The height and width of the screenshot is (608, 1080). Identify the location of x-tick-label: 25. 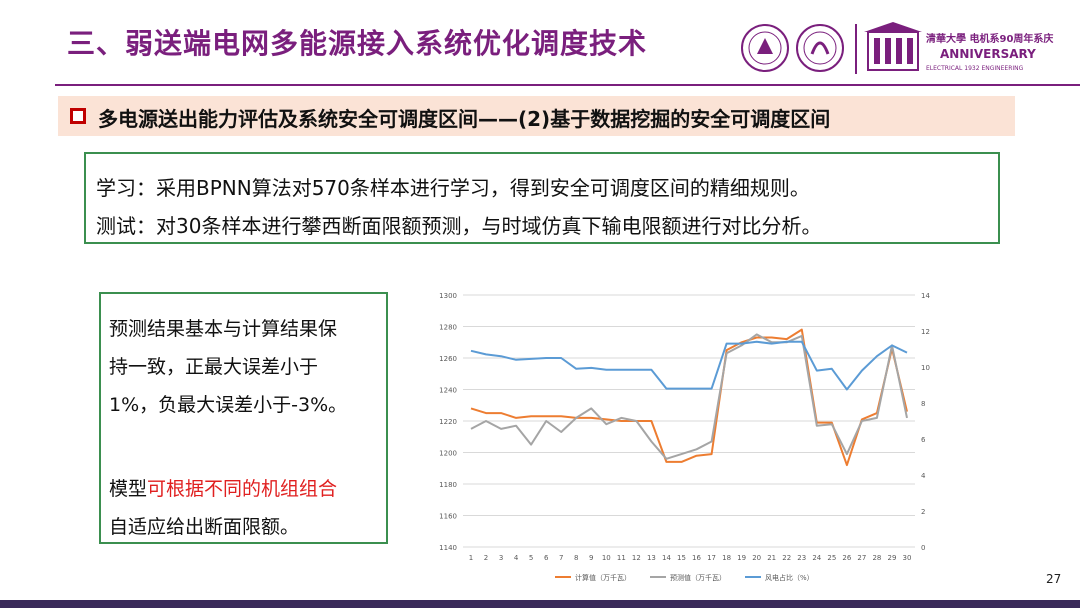
(831, 558).